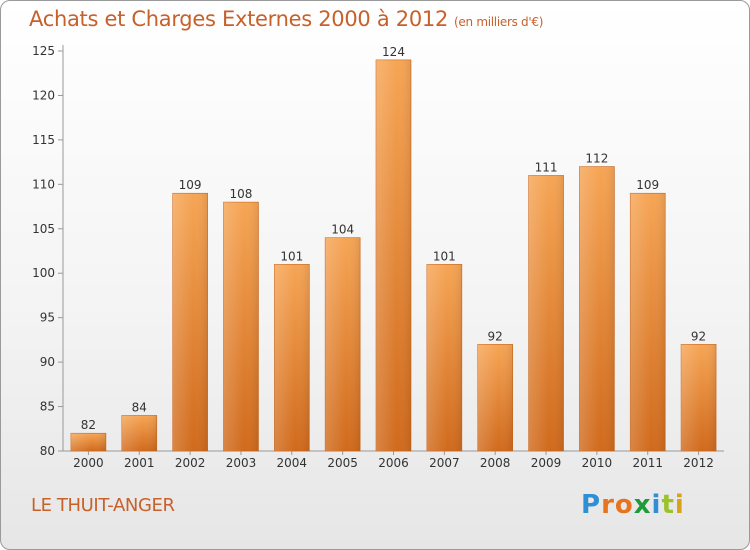 This screenshot has height=550, width=750. What do you see at coordinates (444, 463) in the screenshot?
I see `x-tick-label: 2007` at bounding box center [444, 463].